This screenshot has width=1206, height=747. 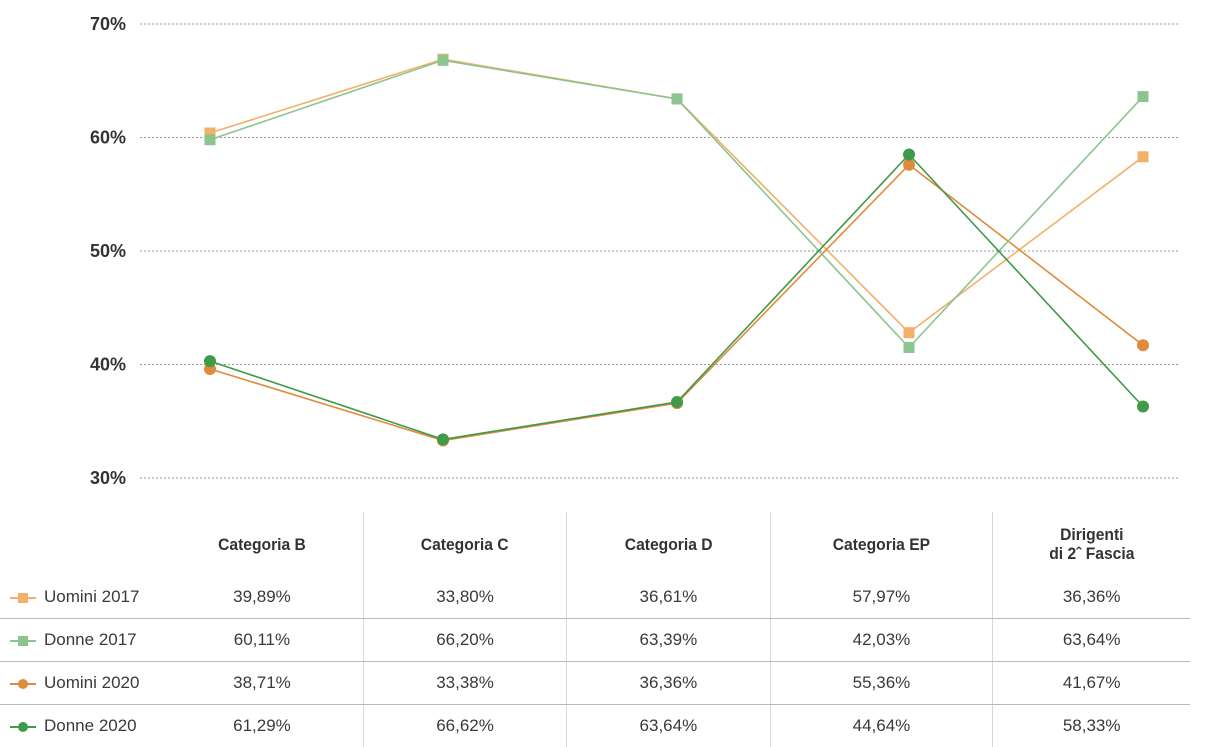 I want to click on legend-label: Uomini 2020, so click(x=91, y=682).